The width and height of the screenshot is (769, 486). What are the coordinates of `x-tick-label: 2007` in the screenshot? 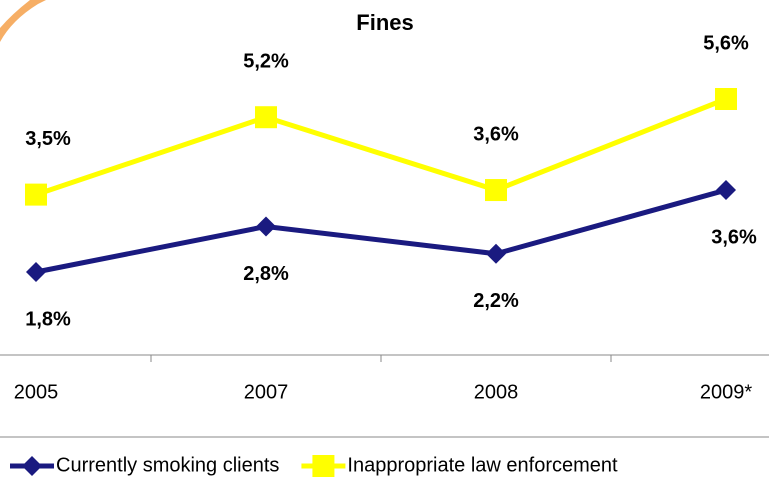 It's located at (266, 392).